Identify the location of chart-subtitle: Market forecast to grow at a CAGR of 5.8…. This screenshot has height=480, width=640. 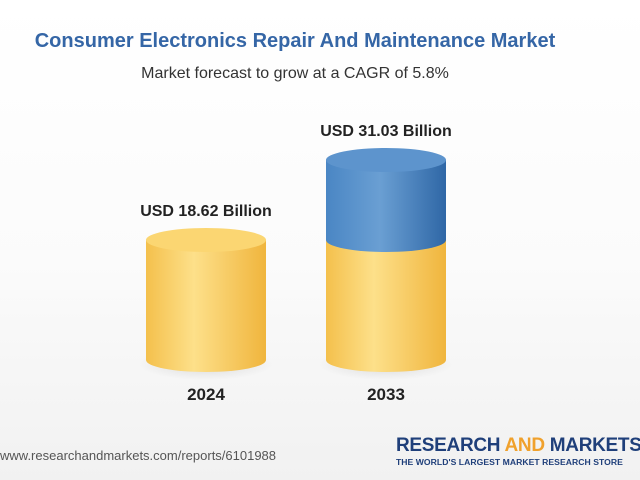
(295, 73).